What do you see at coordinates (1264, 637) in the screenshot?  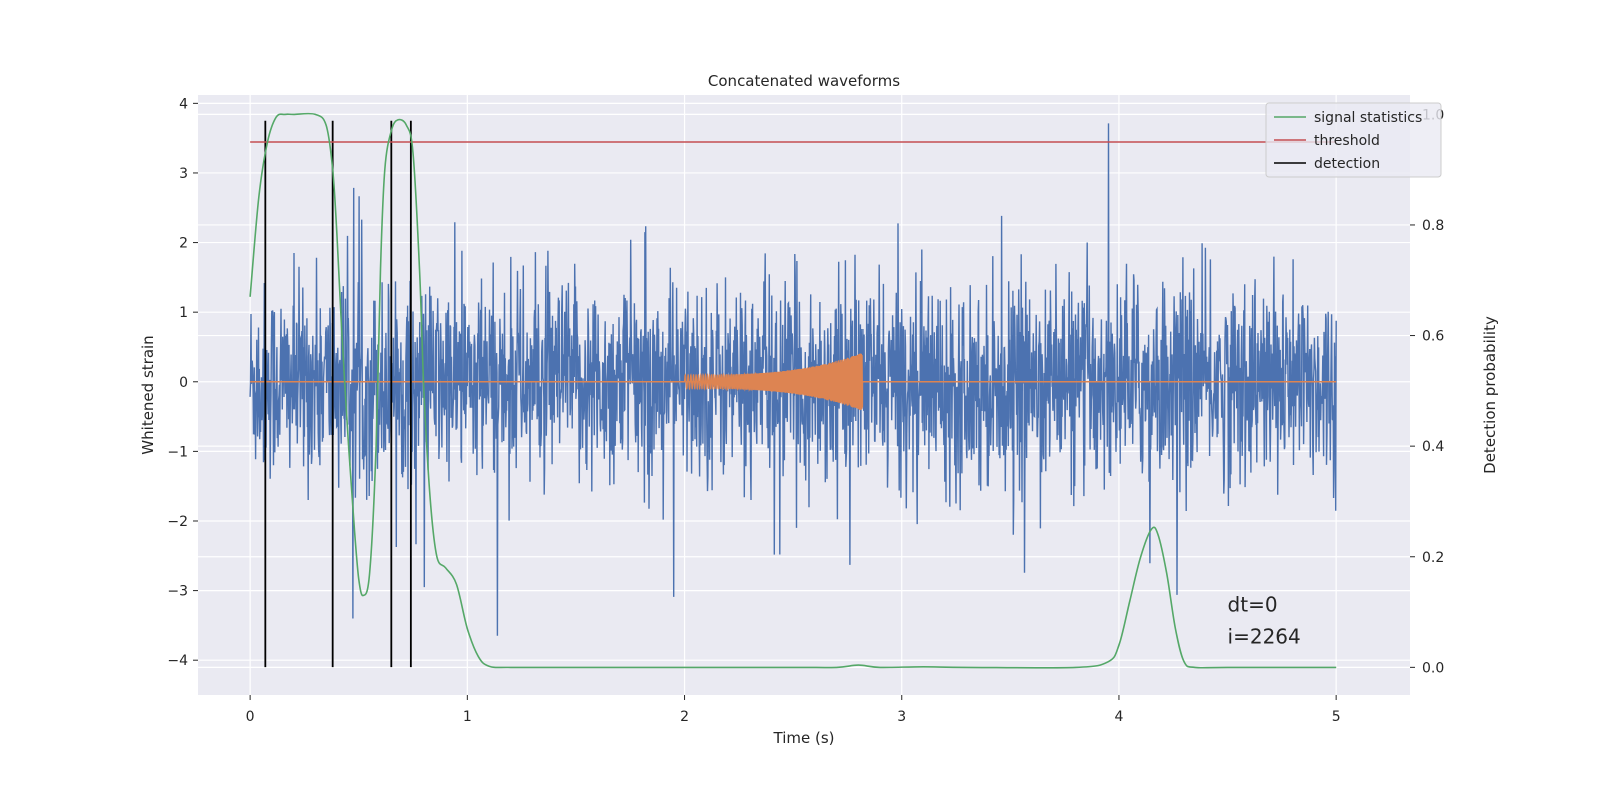 I see `annotation-index: i=2264` at bounding box center [1264, 637].